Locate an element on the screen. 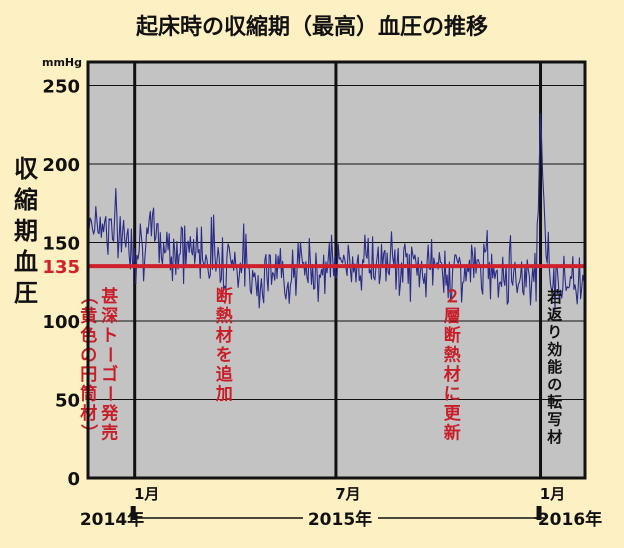  annotation-char: ト is located at coordinates (109, 336).